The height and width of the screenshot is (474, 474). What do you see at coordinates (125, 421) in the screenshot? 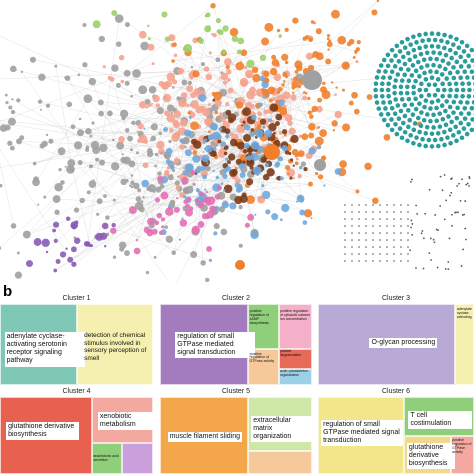
I see `tile-label: xenobiotic metabolism` at bounding box center [125, 421].